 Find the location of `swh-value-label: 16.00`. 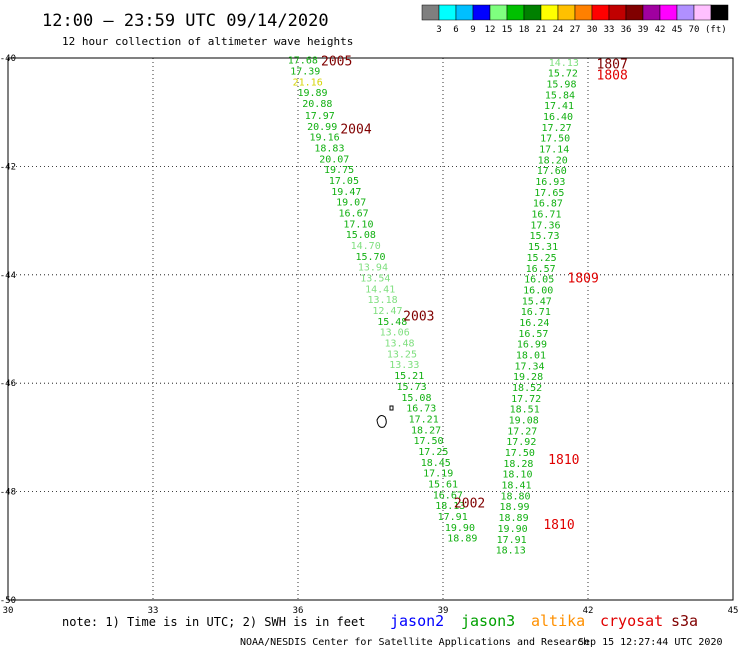

swh-value-label: 16.00 is located at coordinates (538, 290).